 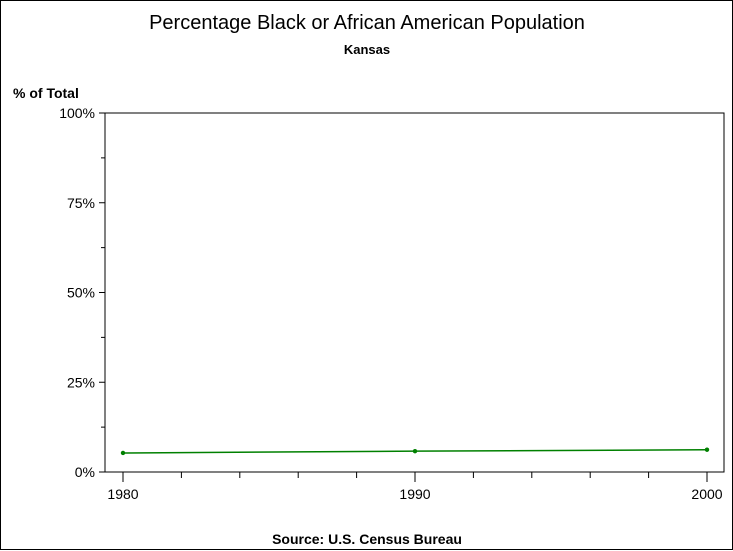 I want to click on y-tick-label: 25%, so click(x=81, y=382).